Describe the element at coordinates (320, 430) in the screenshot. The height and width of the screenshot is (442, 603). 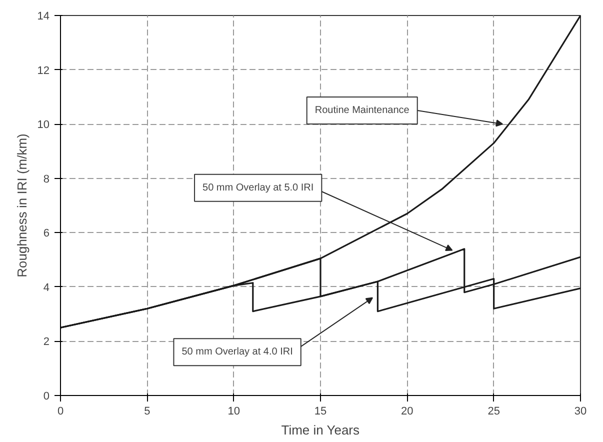
I see `x-axis-title: Time in Years` at that location.